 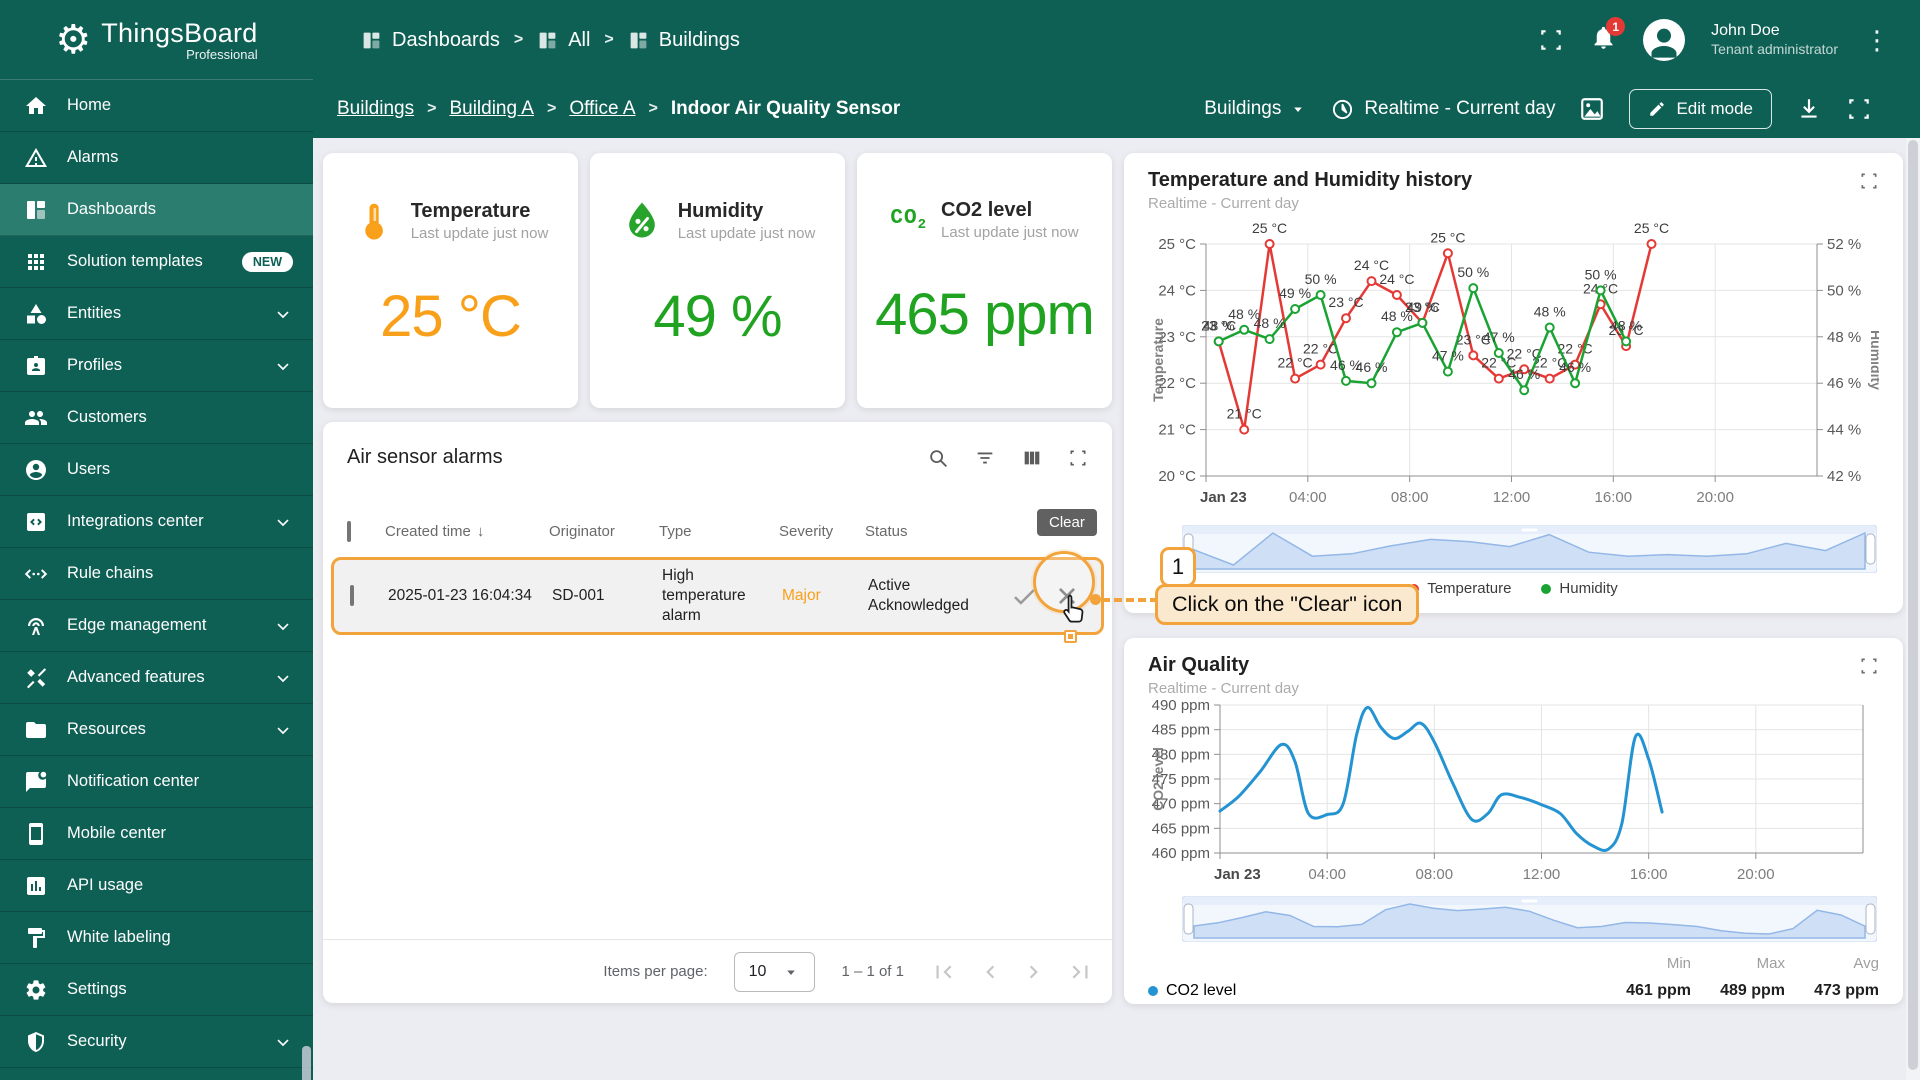 I want to click on legend-item-temperature: Temperature, so click(x=1460, y=588).